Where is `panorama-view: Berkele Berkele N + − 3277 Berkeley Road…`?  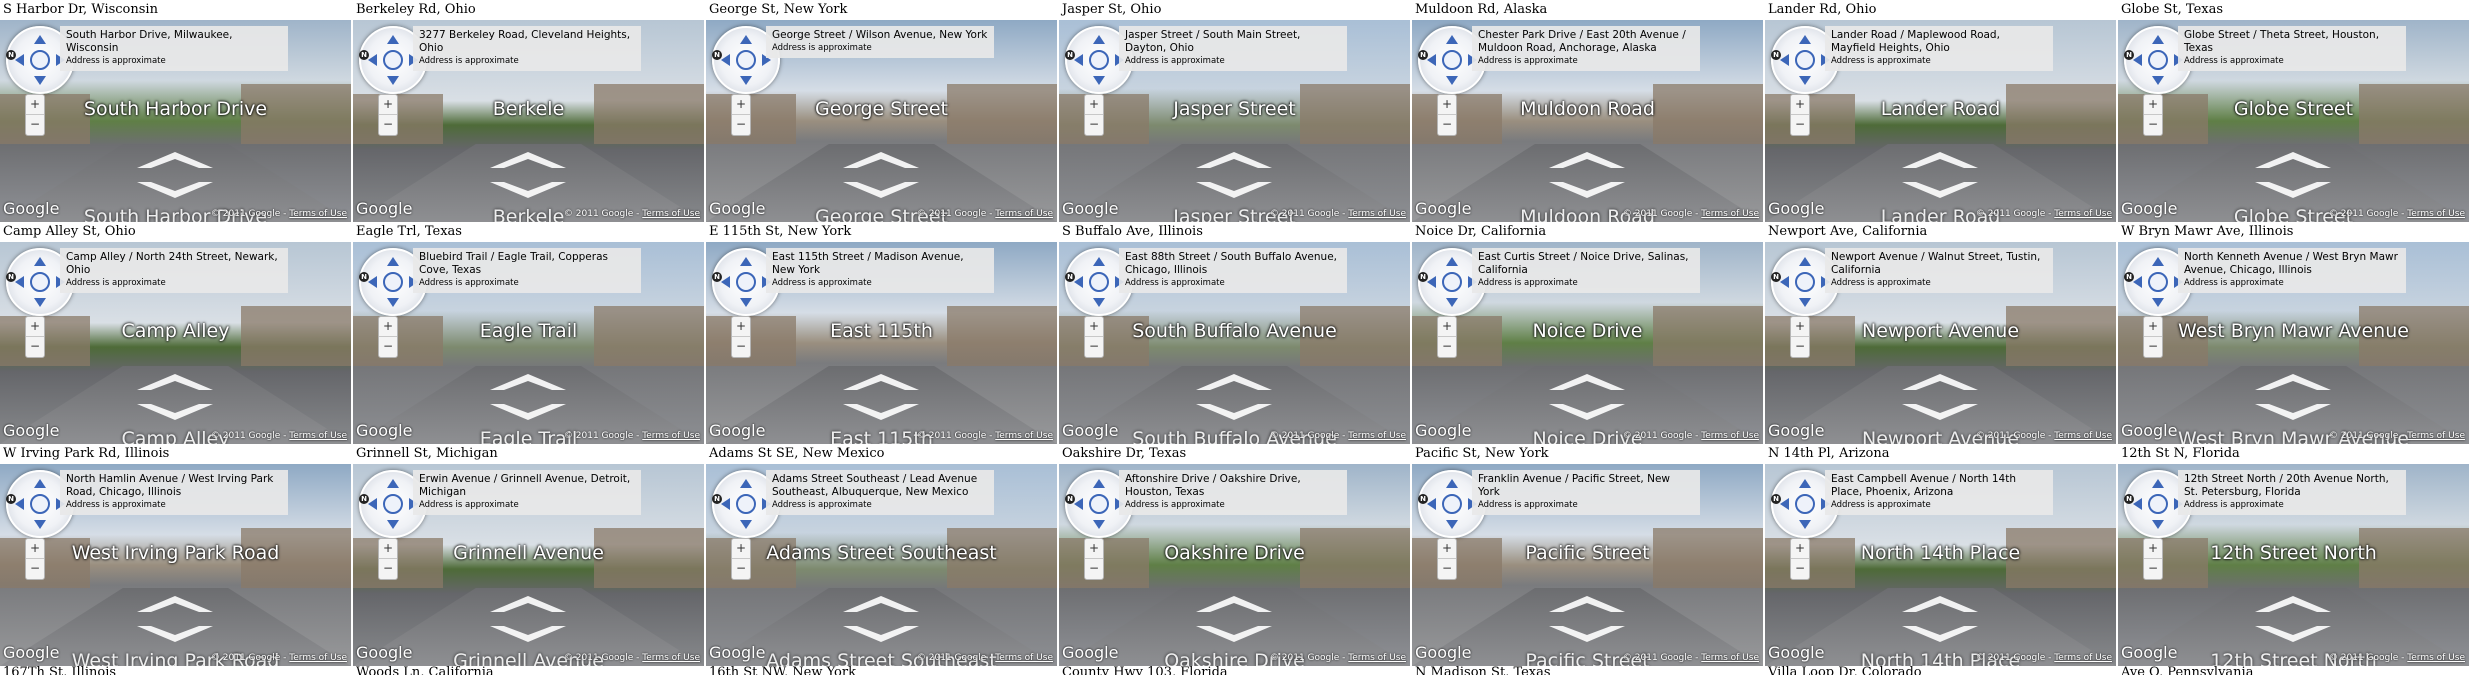
panorama-view: Berkele Berkele N + − 3277 Berkeley Road… is located at coordinates (528, 121).